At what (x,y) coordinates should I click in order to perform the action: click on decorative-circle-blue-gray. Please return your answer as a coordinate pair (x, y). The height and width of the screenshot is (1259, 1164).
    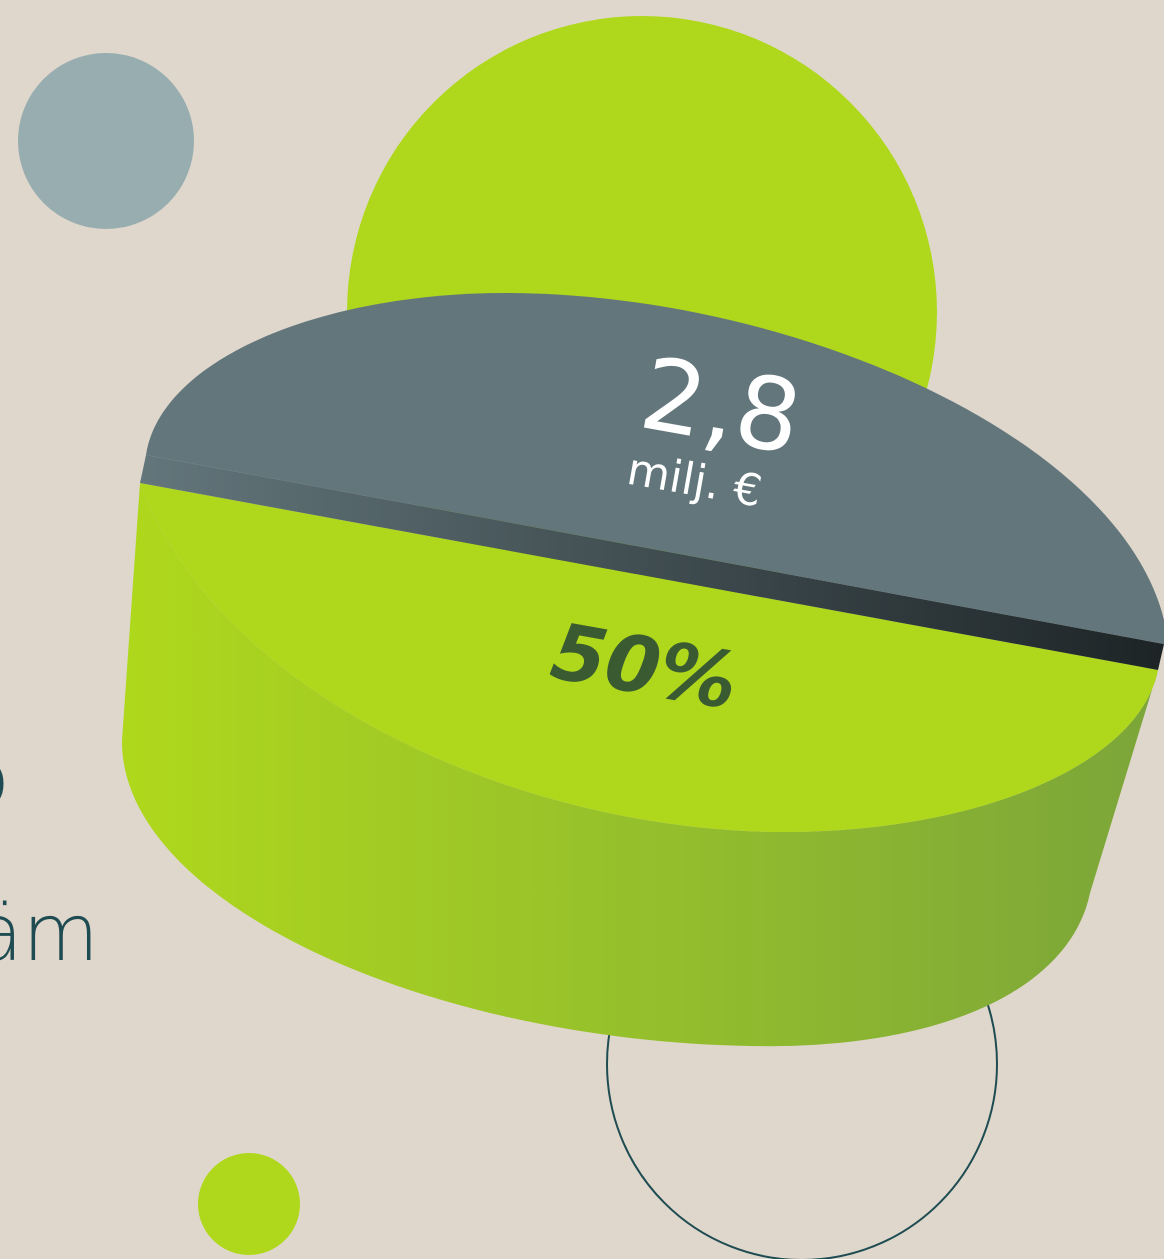
    Looking at the image, I should click on (106, 141).